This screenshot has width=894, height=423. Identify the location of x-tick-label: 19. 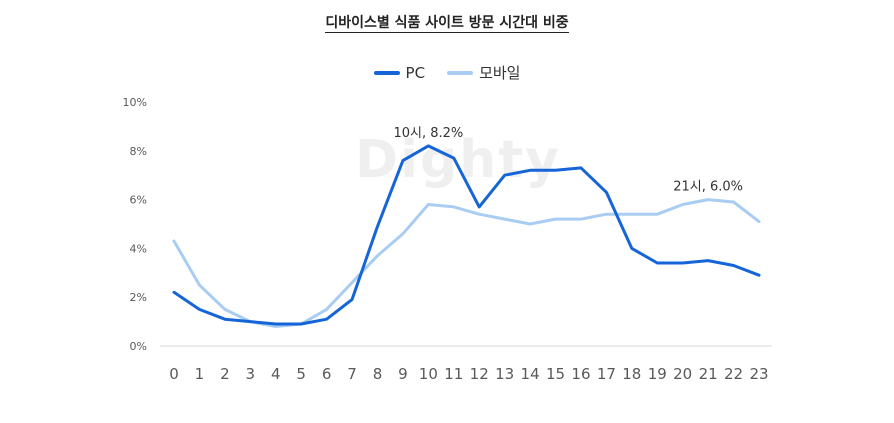
(657, 374).